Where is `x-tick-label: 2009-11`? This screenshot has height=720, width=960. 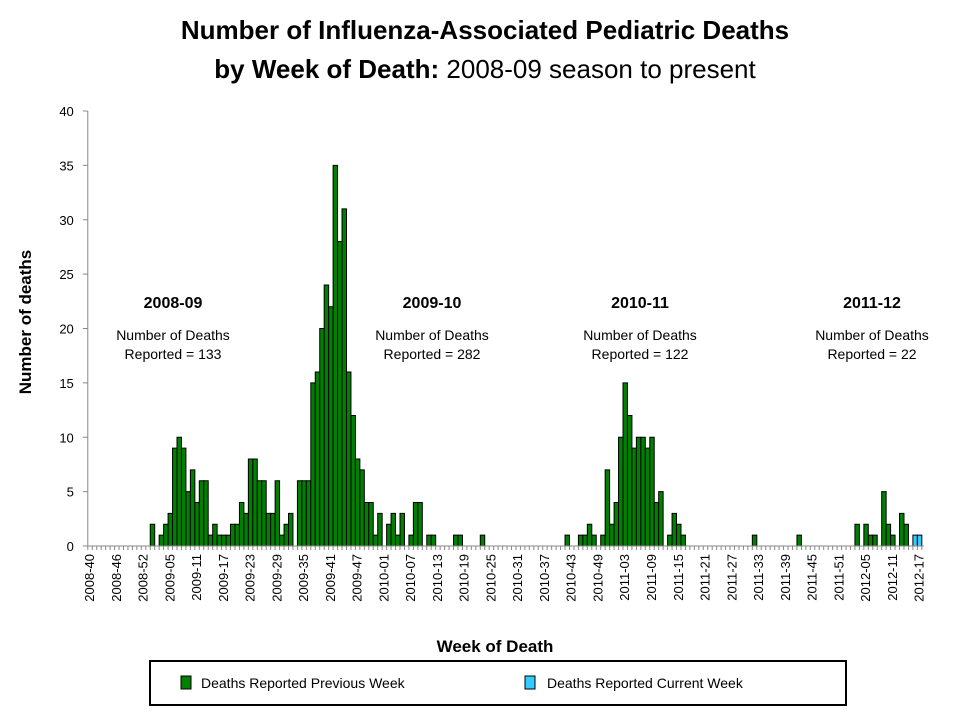 x-tick-label: 2009-11 is located at coordinates (196, 577).